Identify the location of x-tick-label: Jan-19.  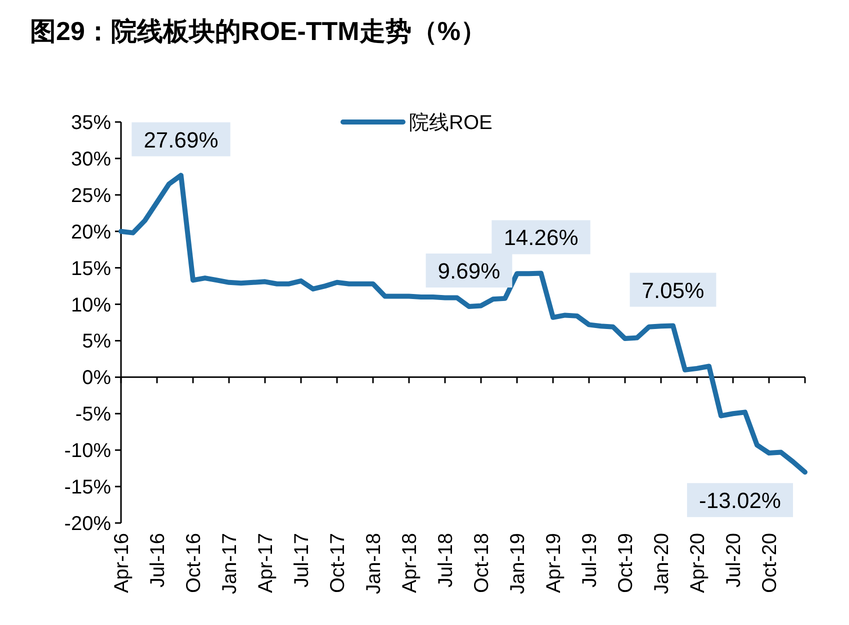
(518, 563).